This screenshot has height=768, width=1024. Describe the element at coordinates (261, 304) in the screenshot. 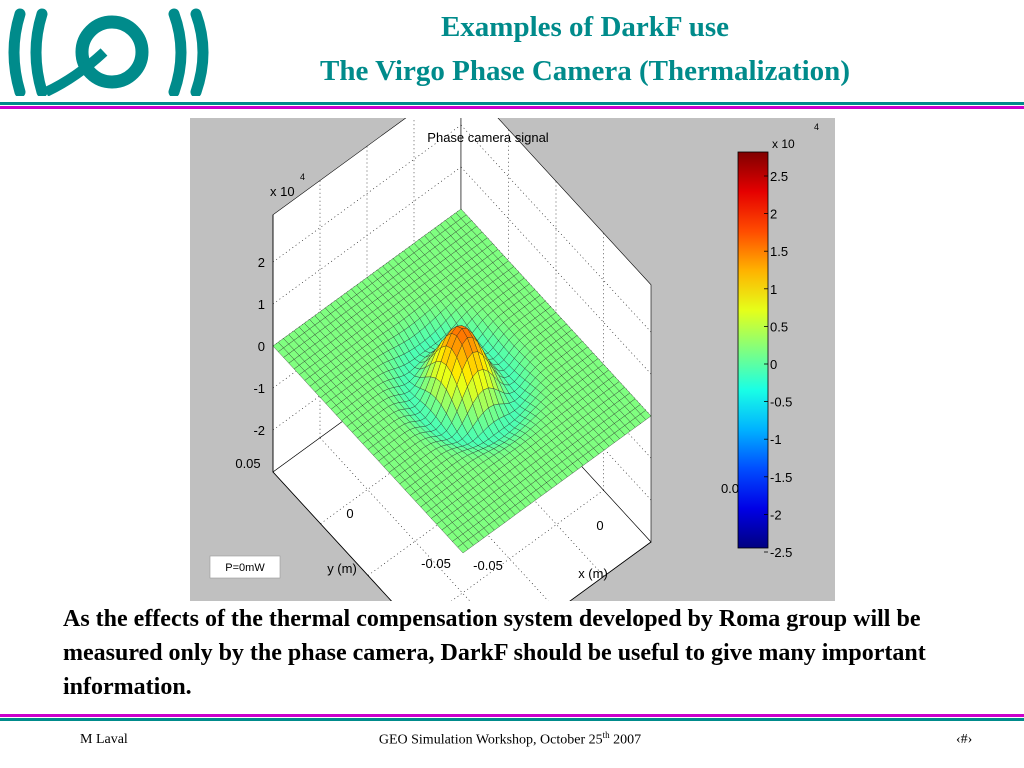

I see `z-tick-label: 1` at that location.